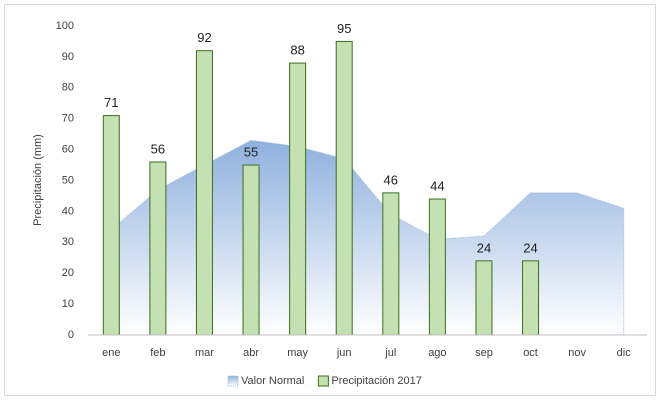 This screenshot has height=405, width=660. I want to click on data-label: 44, so click(437, 185).